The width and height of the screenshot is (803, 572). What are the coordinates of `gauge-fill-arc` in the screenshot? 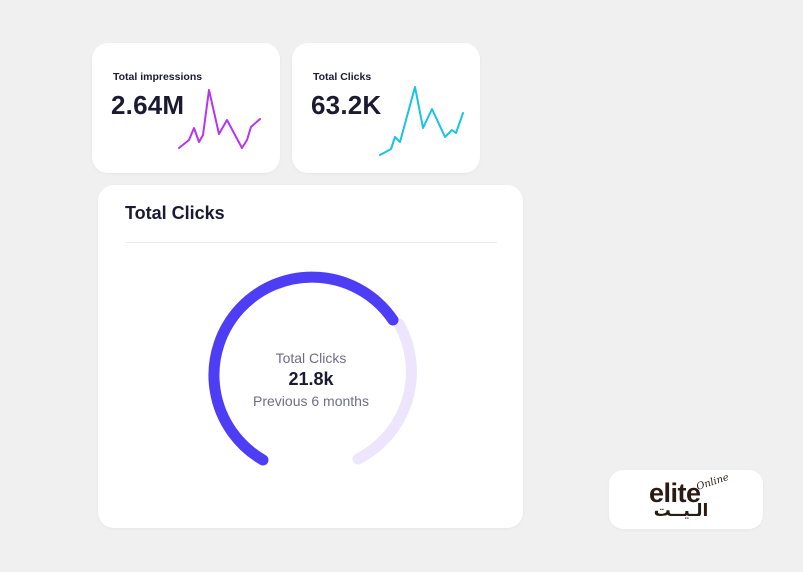 It's located at (303, 368).